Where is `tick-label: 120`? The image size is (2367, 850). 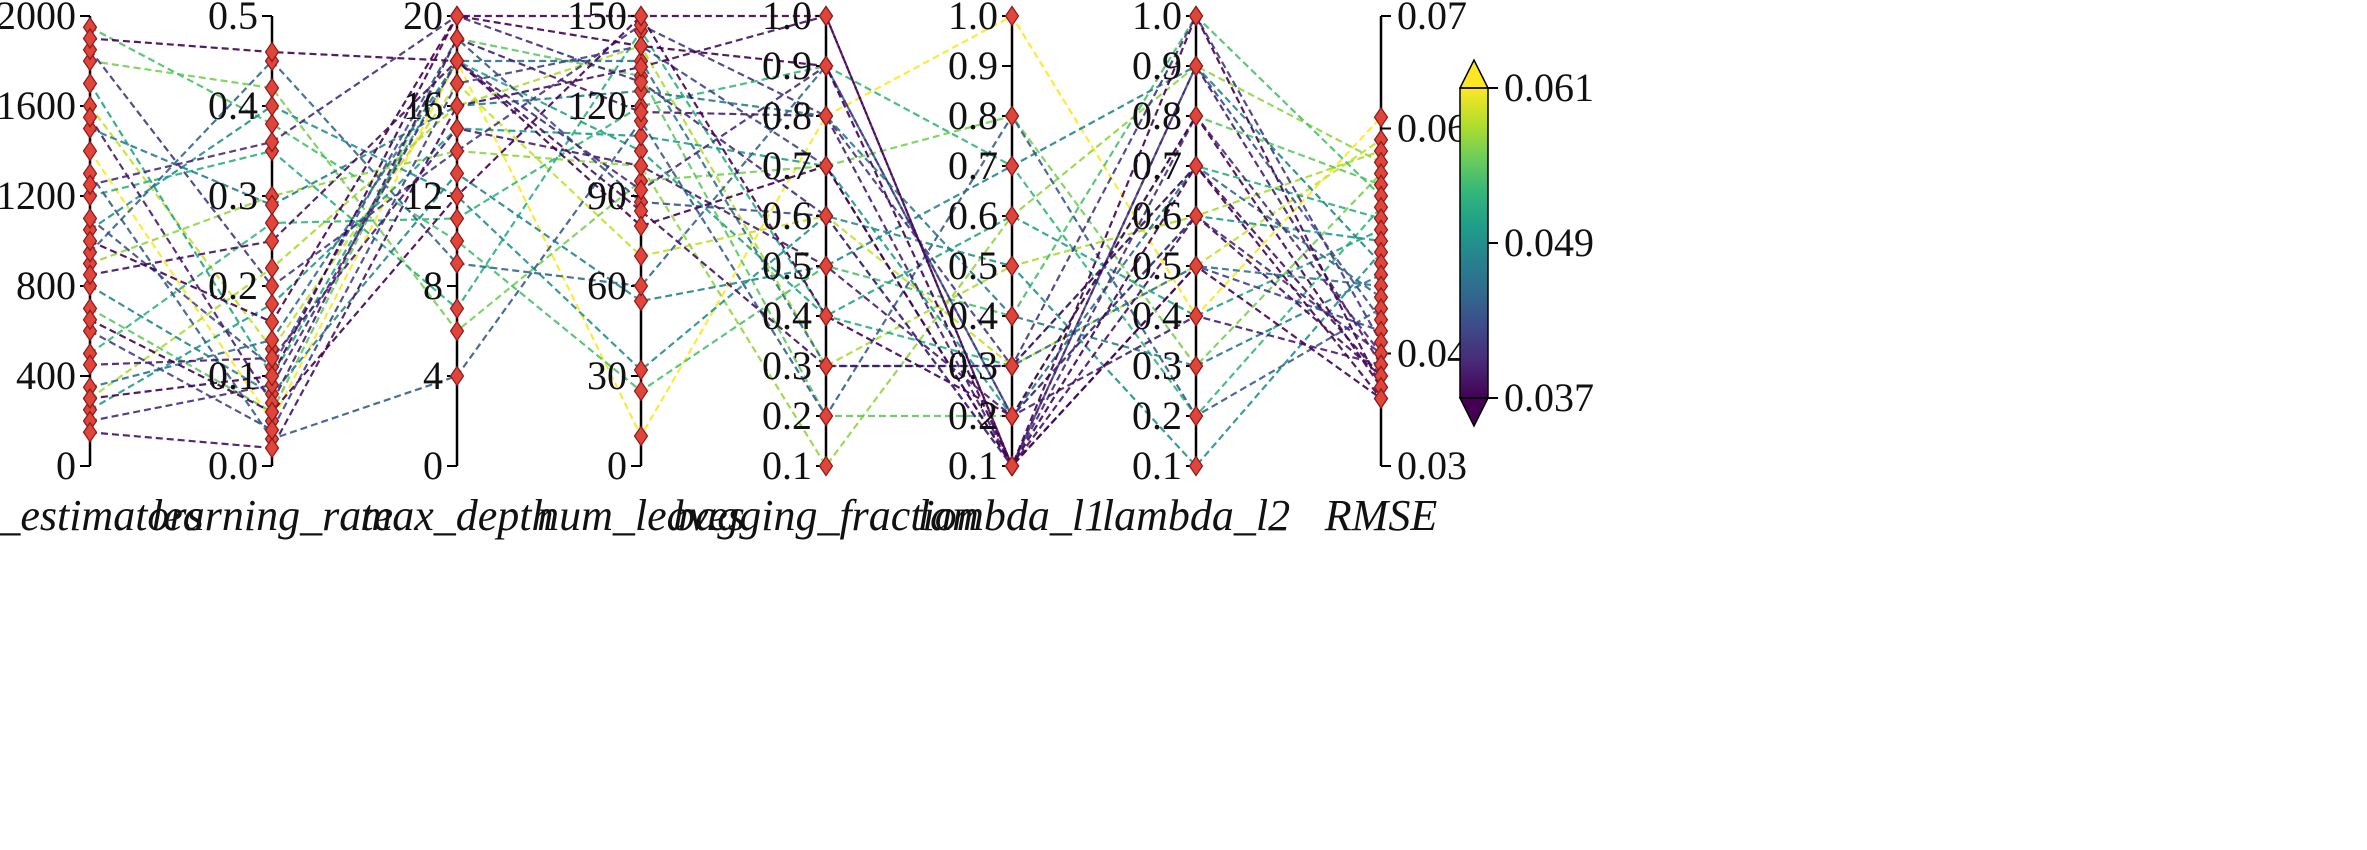 tick-label: 120 is located at coordinates (597, 105).